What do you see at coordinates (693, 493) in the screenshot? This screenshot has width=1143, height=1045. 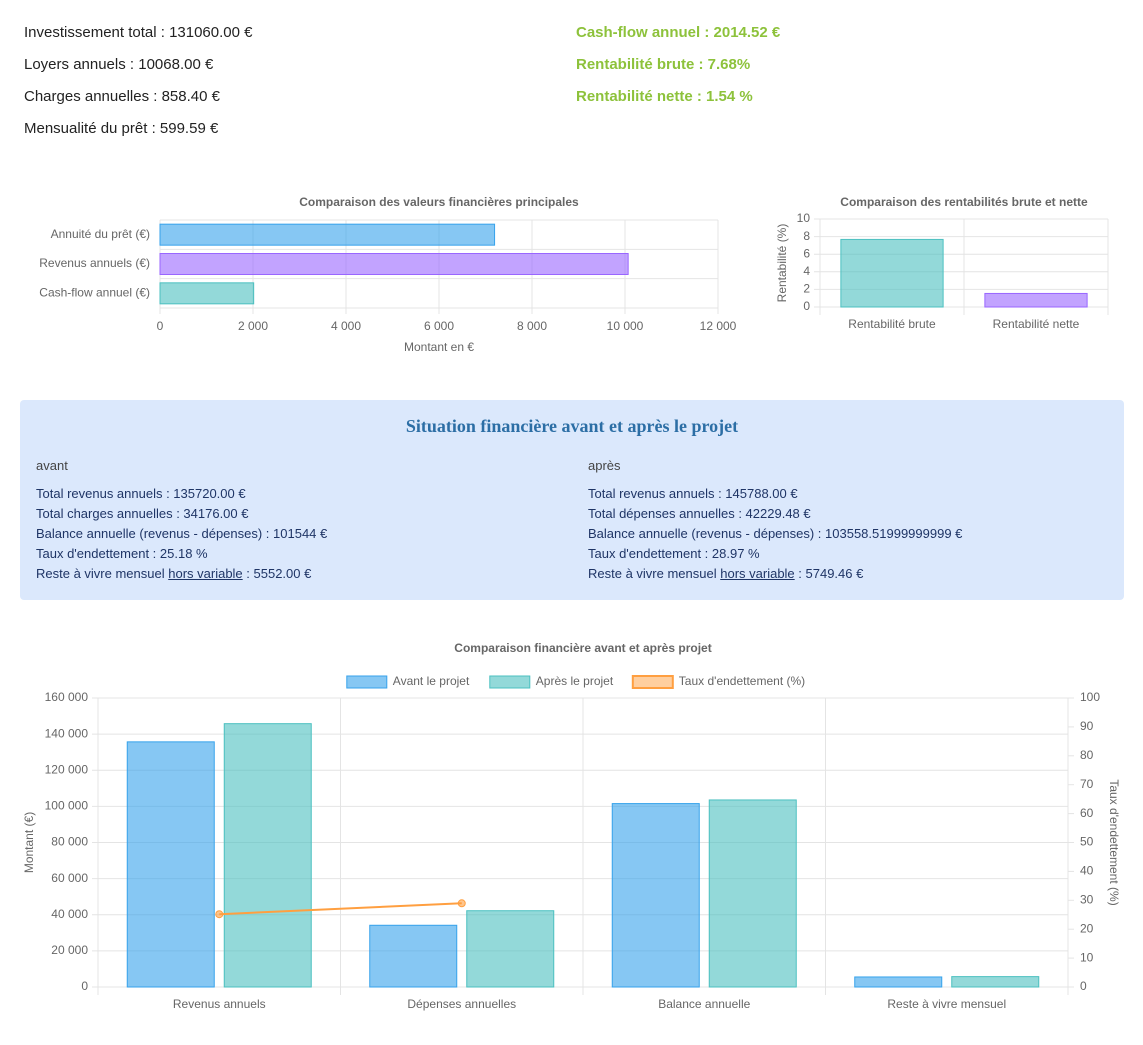 I see `info-line: Total revenus annuels : 145788.00 €` at bounding box center [693, 493].